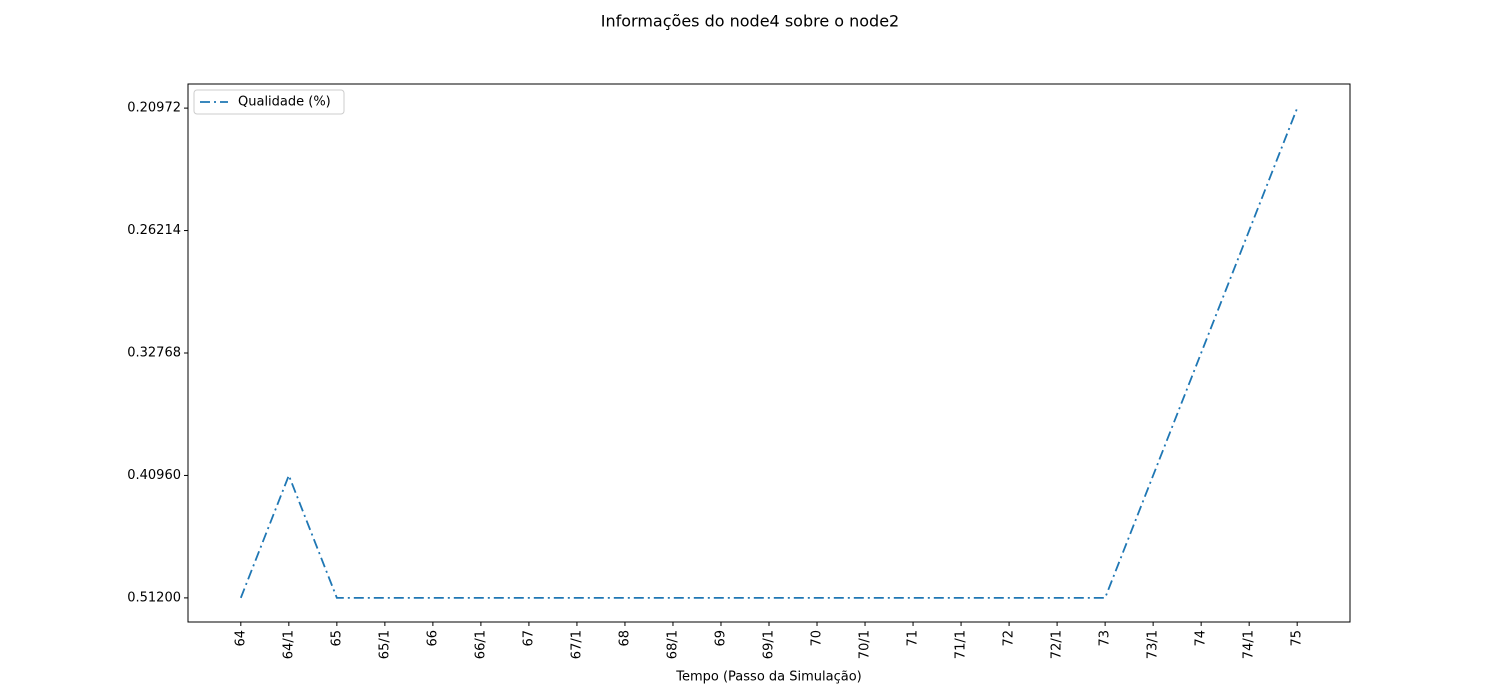 Image resolution: width=1500 pixels, height=700 pixels. What do you see at coordinates (1249, 644) in the screenshot?
I see `x-tick-label: 74/1` at bounding box center [1249, 644].